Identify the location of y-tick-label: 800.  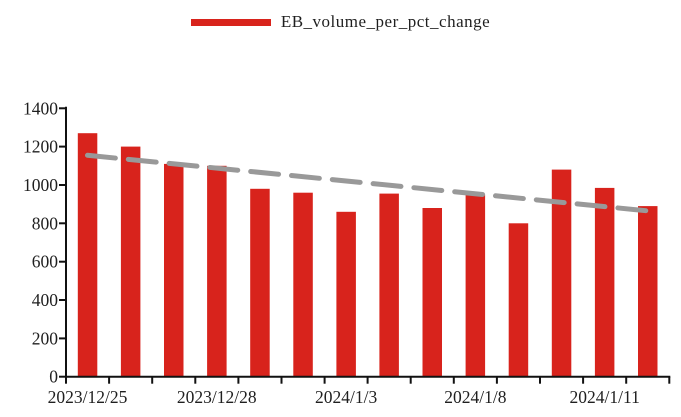
(45, 223).